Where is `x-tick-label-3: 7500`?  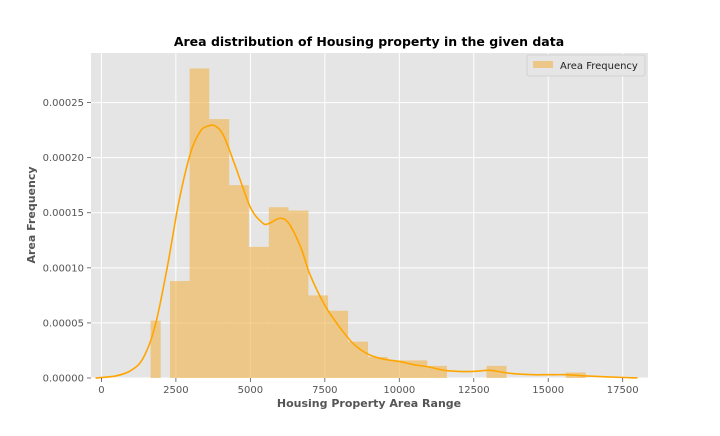 x-tick-label-3: 7500 is located at coordinates (324, 390).